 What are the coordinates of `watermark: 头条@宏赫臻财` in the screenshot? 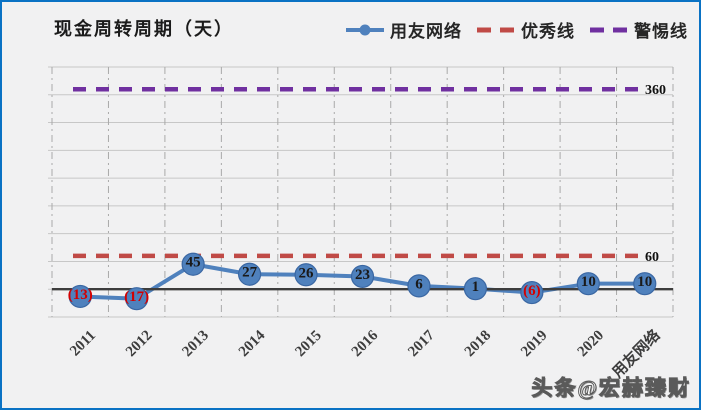 It's located at (611, 388).